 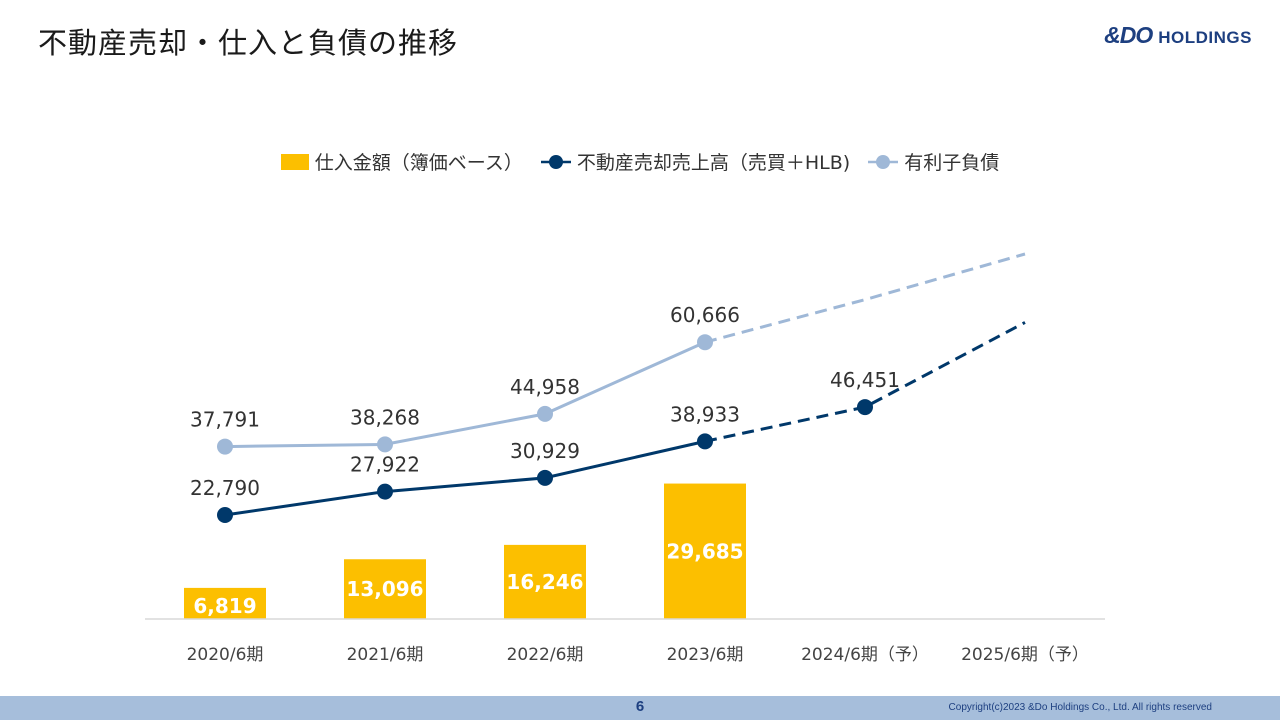 I want to click on data-label: 27,922, so click(x=385, y=465).